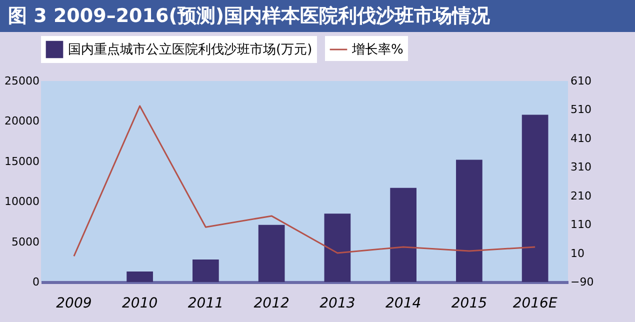 This screenshot has width=635, height=322. Describe the element at coordinates (36, 282) in the screenshot. I see `y-tick-label: 0` at that location.